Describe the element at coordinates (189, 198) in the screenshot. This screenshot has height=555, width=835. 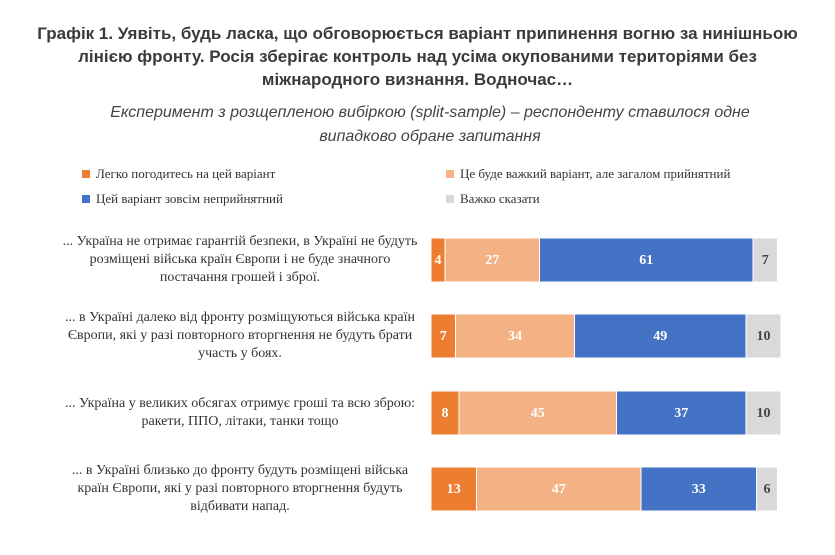
I see `legend-label: Цей варіант зовсім неприйнятний` at that location.